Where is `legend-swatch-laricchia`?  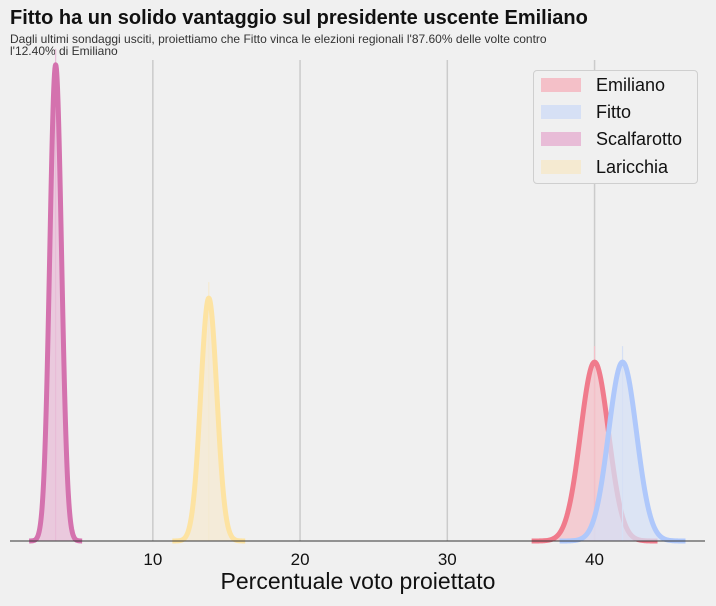
legend-swatch-laricchia is located at coordinates (561, 167).